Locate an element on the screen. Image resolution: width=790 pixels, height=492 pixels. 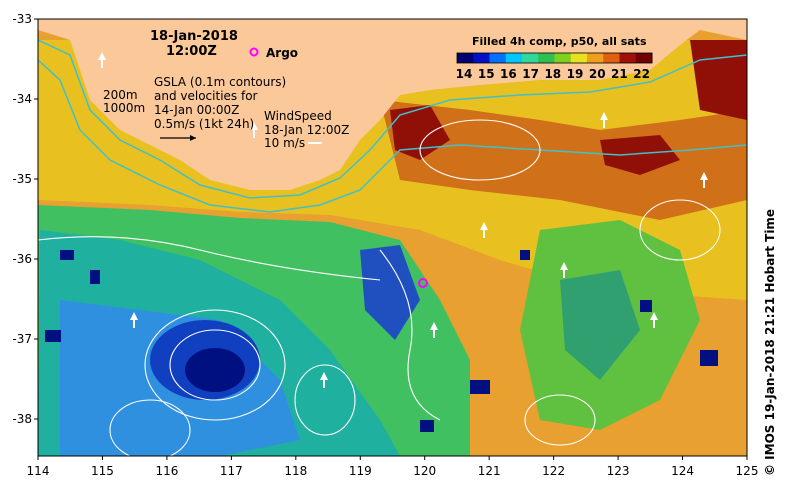
colorbar-tick-label: 18 is located at coordinates (552, 74).